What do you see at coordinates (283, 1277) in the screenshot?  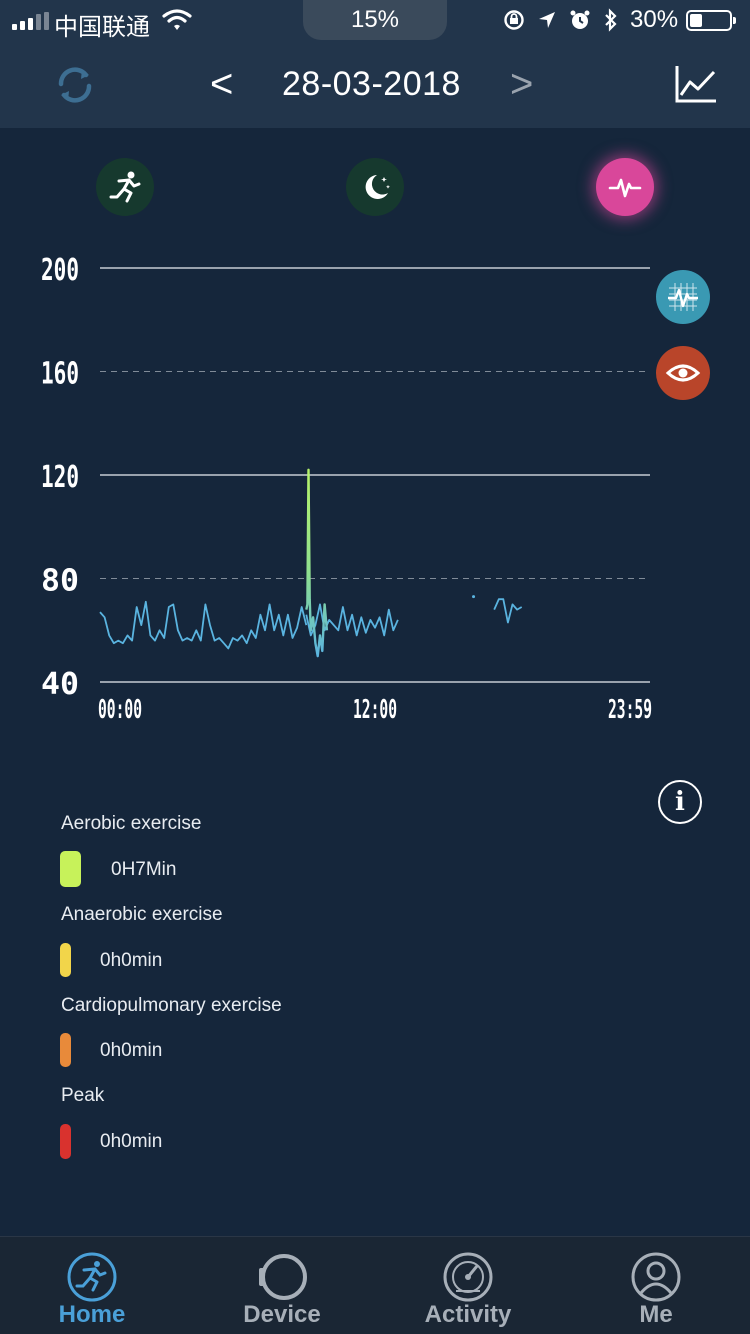 I see `watch-icon` at bounding box center [283, 1277].